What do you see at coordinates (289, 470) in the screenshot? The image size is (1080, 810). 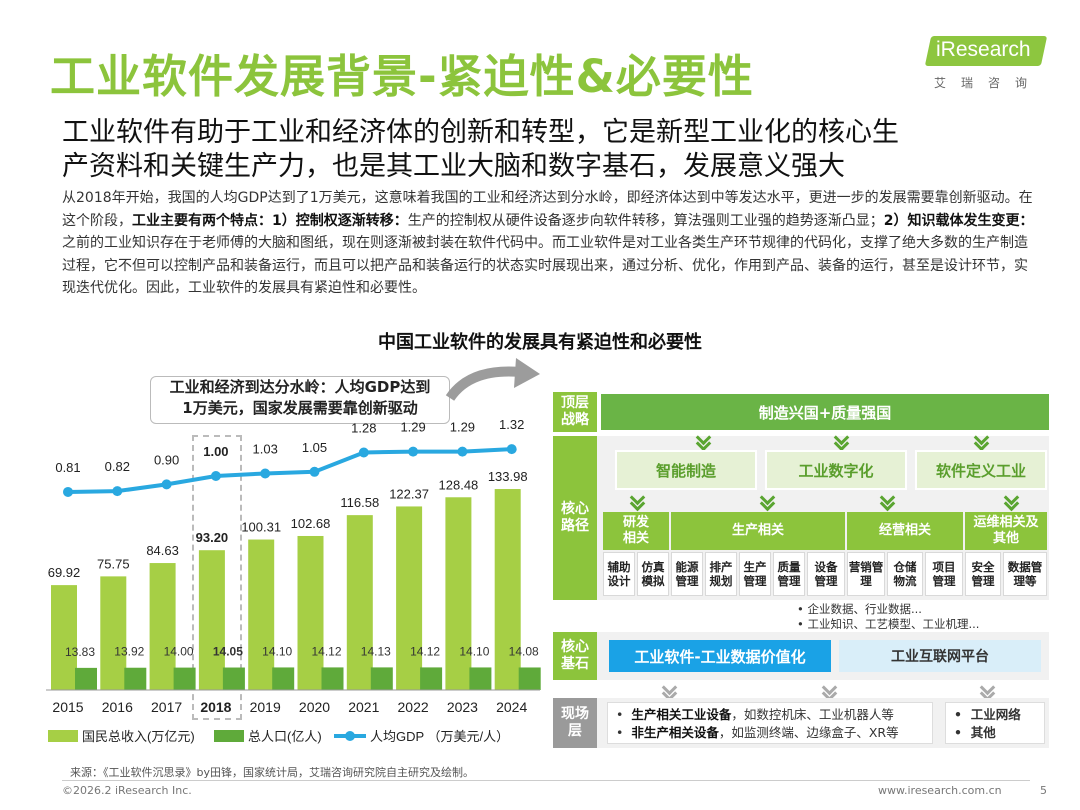 I see `gdp-line` at bounding box center [289, 470].